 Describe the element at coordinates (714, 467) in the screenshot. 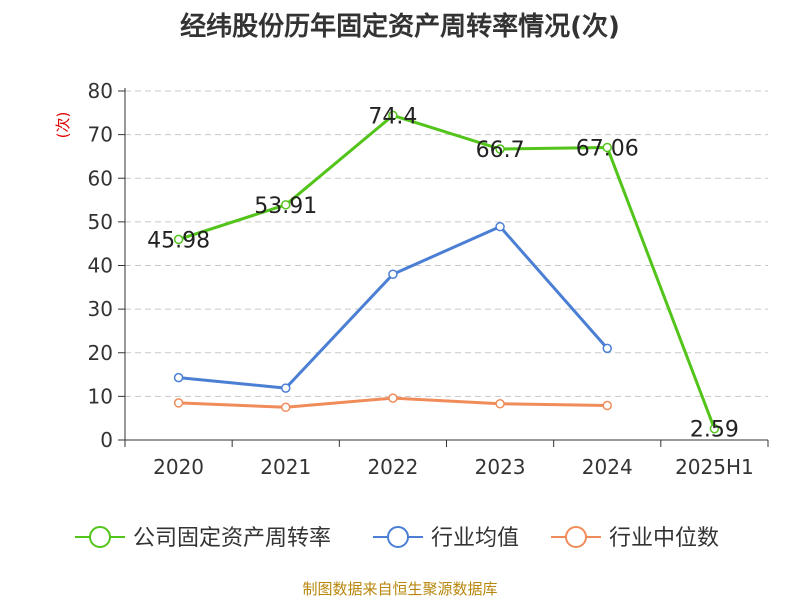

I see `x-tick-label: 2025H1` at that location.